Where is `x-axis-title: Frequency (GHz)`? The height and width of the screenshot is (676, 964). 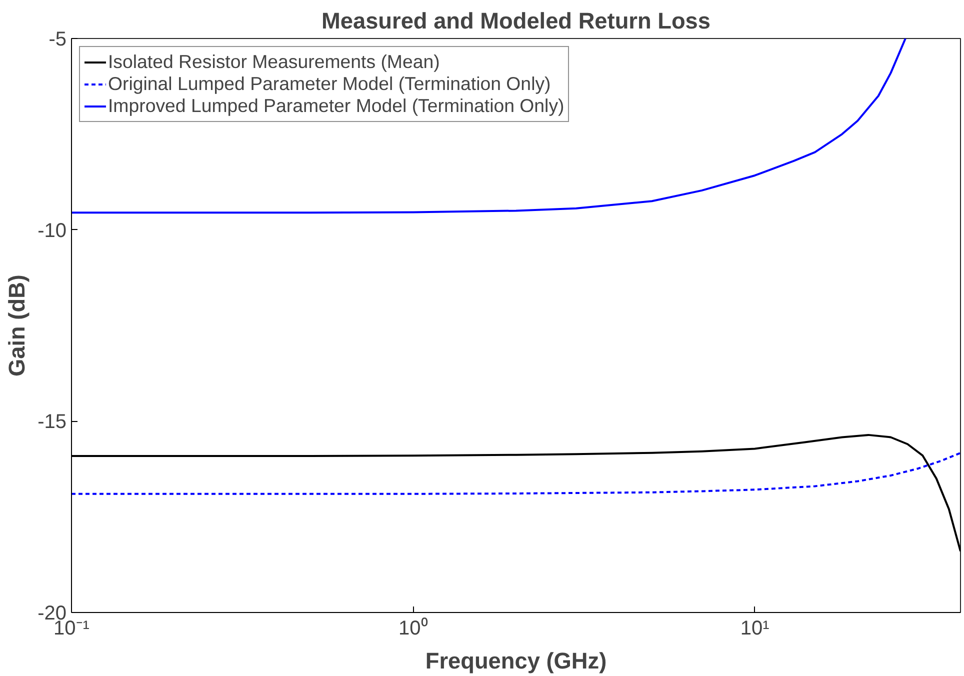
x-axis-title: Frequency (GHz) is located at coordinates (516, 661).